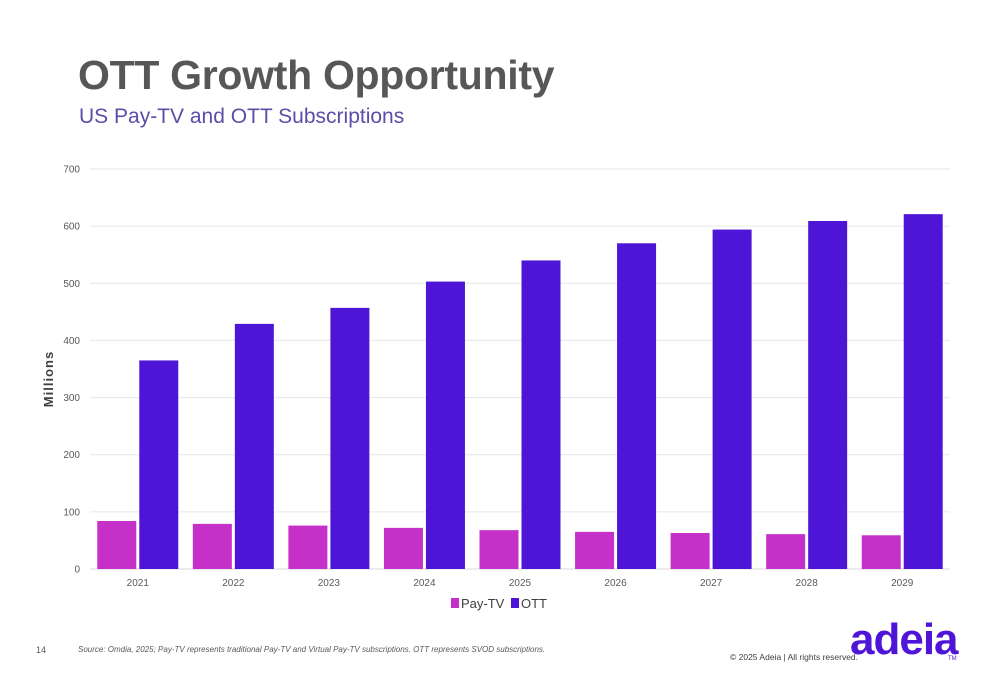 This screenshot has height=685, width=1000. Describe the element at coordinates (424, 583) in the screenshot. I see `x-tick-label: 2024` at that location.